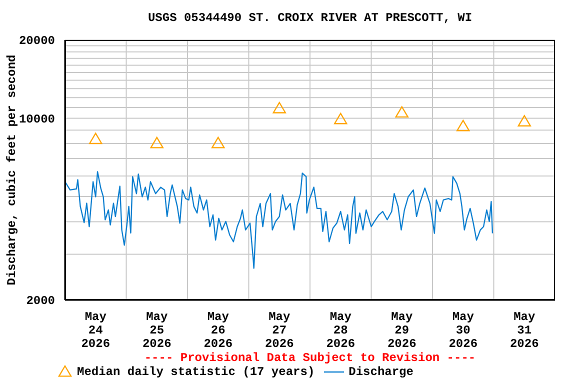 This screenshot has width=576, height=384. What do you see at coordinates (463, 330) in the screenshot?
I see `x-tick-label: May 30 2026` at bounding box center [463, 330].